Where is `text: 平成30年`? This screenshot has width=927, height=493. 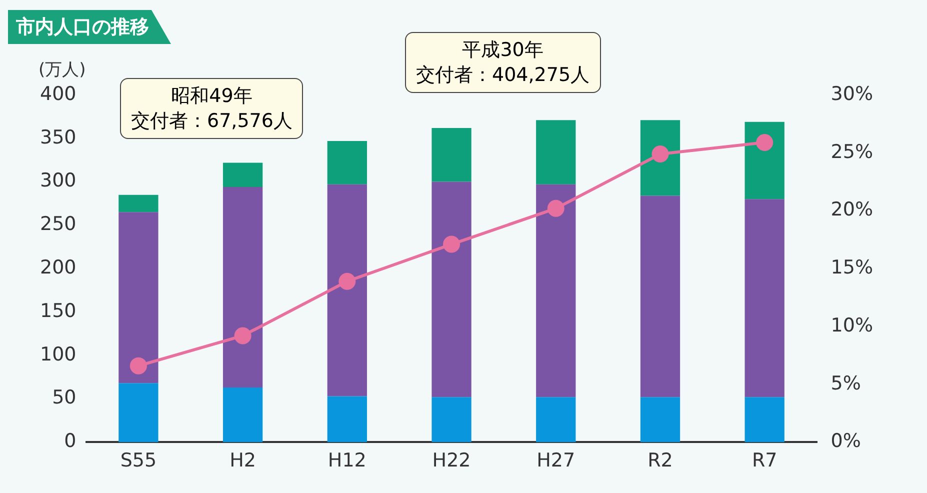
text: 平成30年 is located at coordinates (502, 50).